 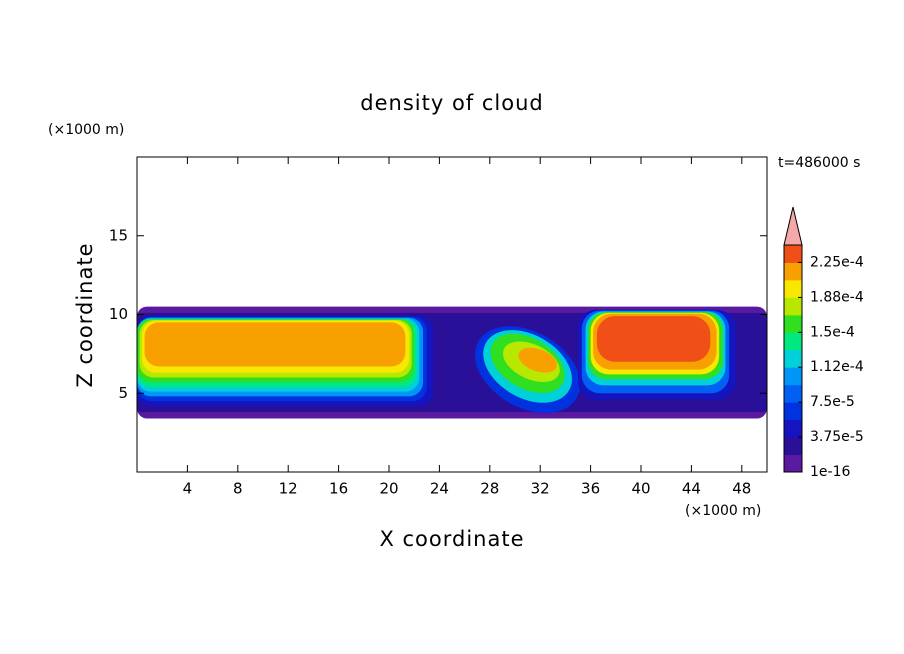 What do you see at coordinates (540, 489) in the screenshot?
I see `x-tick-label: 32` at bounding box center [540, 489].